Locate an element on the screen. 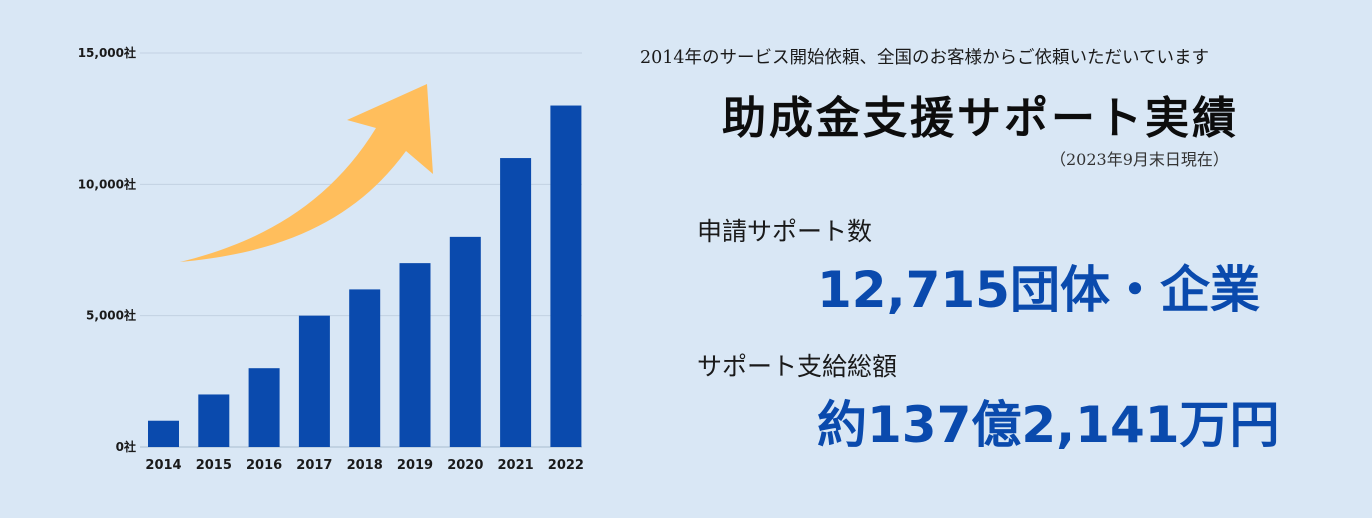  y-tick-label: 15,000社 is located at coordinates (107, 52).